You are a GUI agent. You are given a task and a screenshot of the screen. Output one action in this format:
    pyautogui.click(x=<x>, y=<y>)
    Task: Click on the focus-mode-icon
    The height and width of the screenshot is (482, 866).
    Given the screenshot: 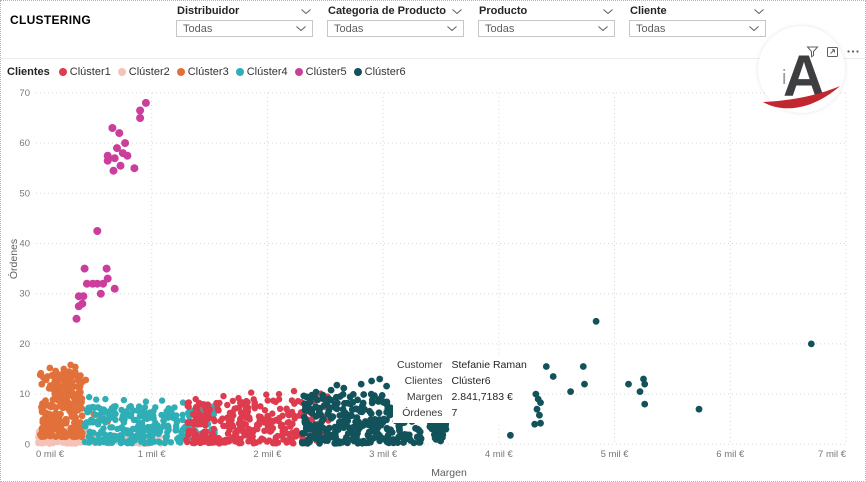 What is the action you would take?
    pyautogui.click(x=832, y=51)
    